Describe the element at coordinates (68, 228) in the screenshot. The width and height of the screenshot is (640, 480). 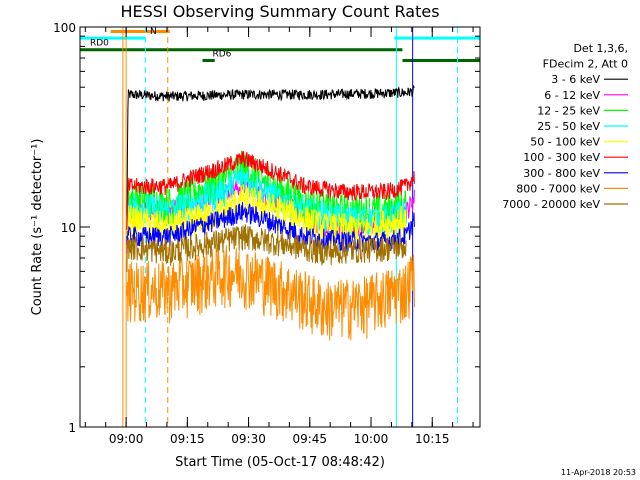
I see `y-tick-label-1: 10` at that location.